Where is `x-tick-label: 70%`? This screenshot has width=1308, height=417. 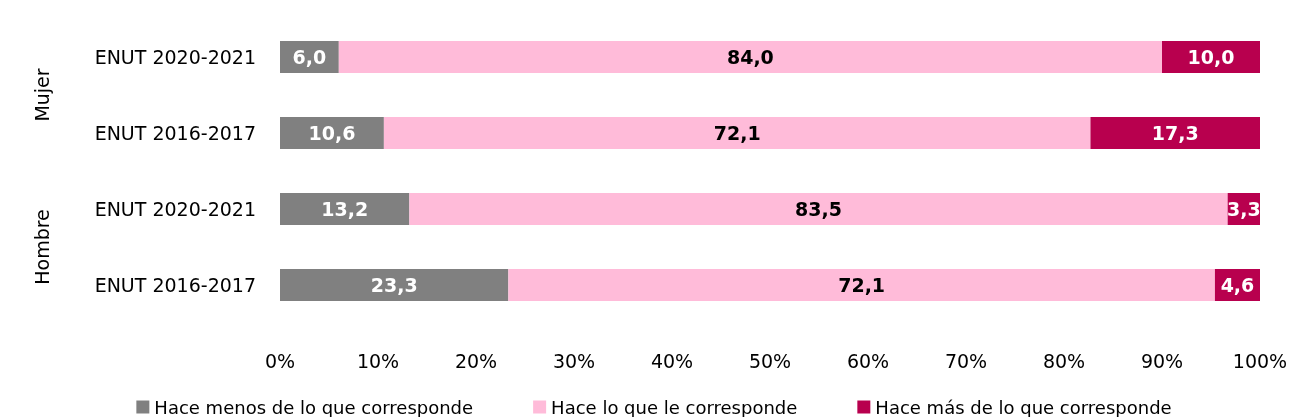
x-tick-label: 70% is located at coordinates (966, 360).